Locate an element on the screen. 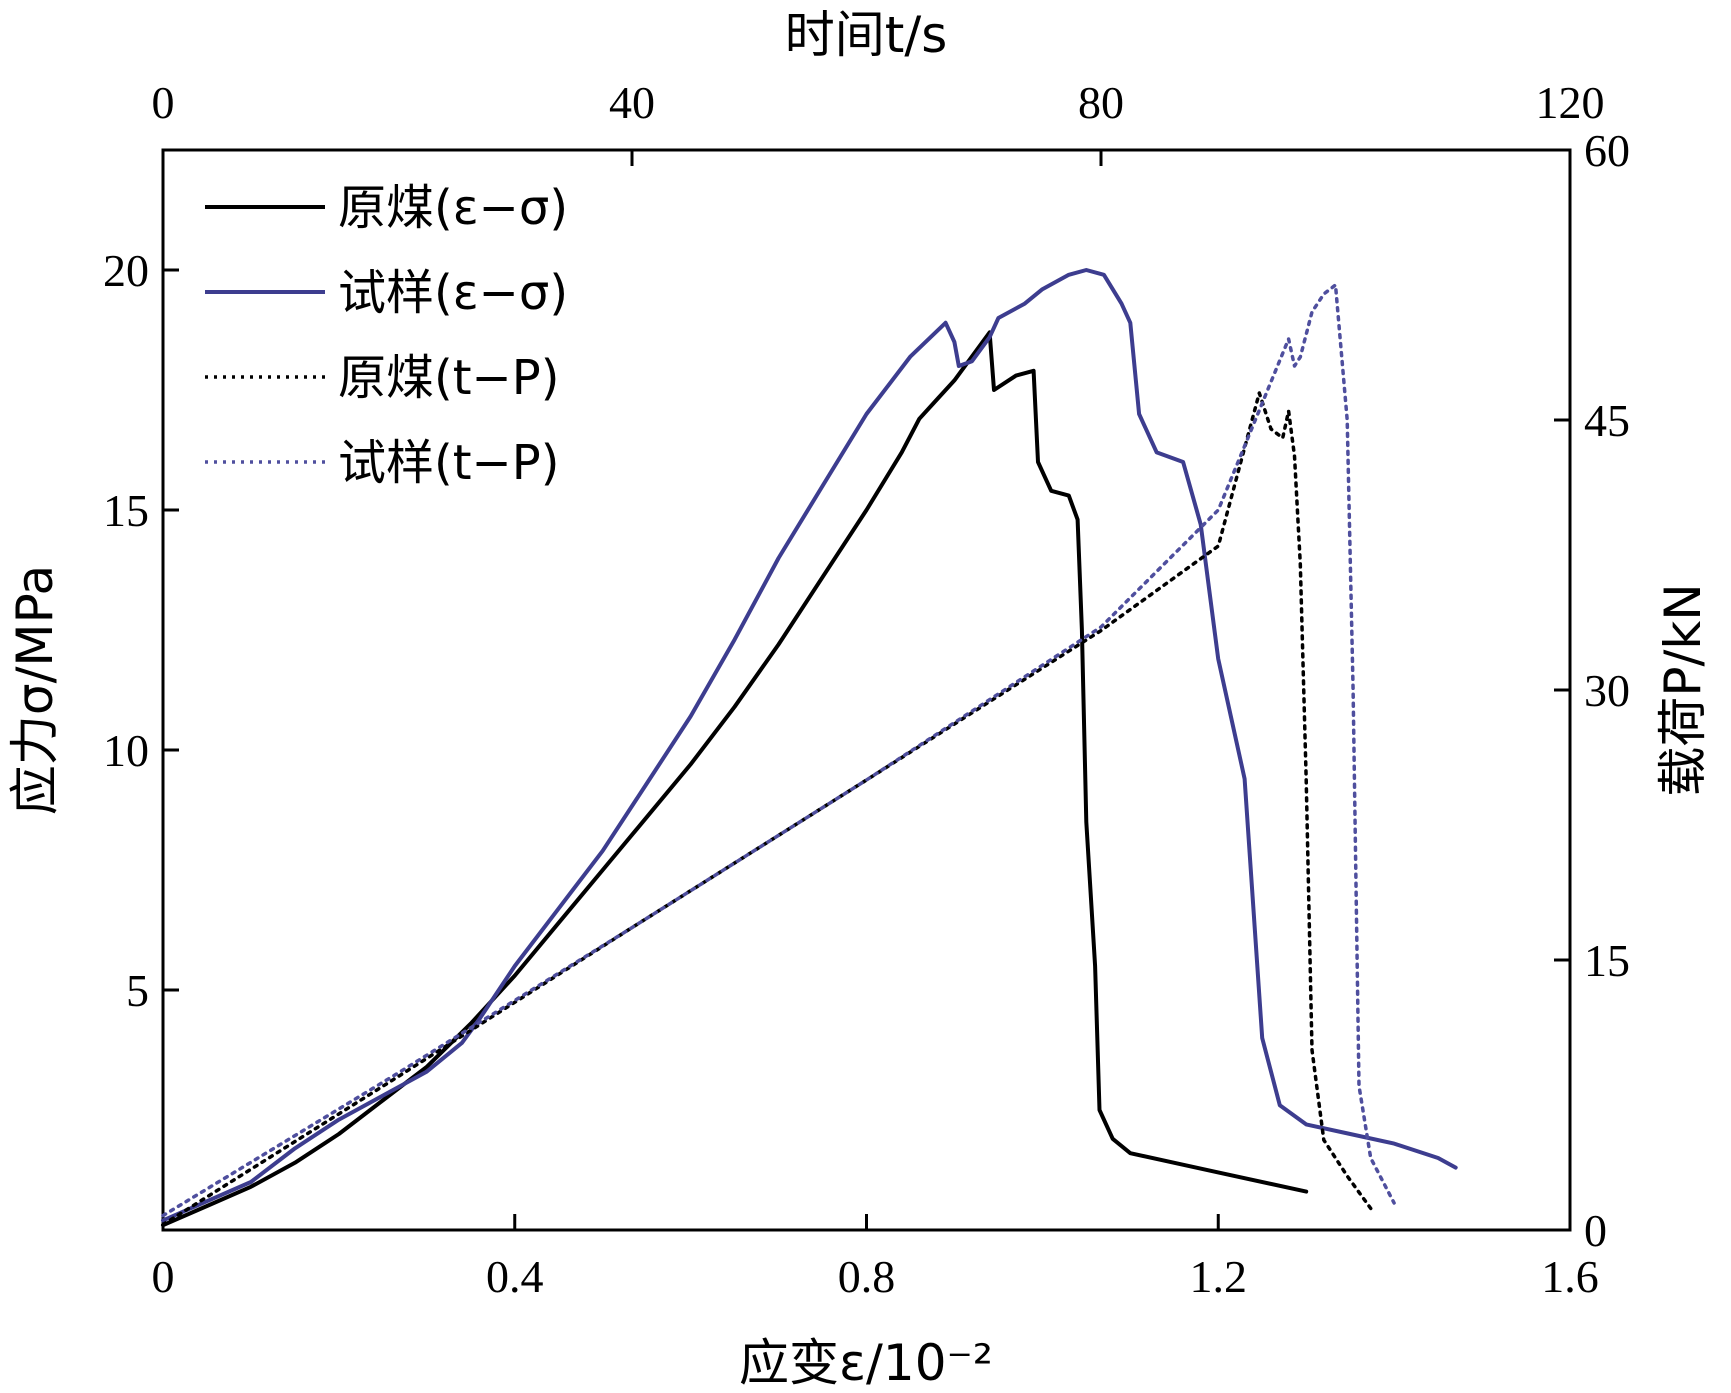 This screenshot has height=1393, width=1731. x-bottom-tick-label-4: 1.6 is located at coordinates (1570, 1276).